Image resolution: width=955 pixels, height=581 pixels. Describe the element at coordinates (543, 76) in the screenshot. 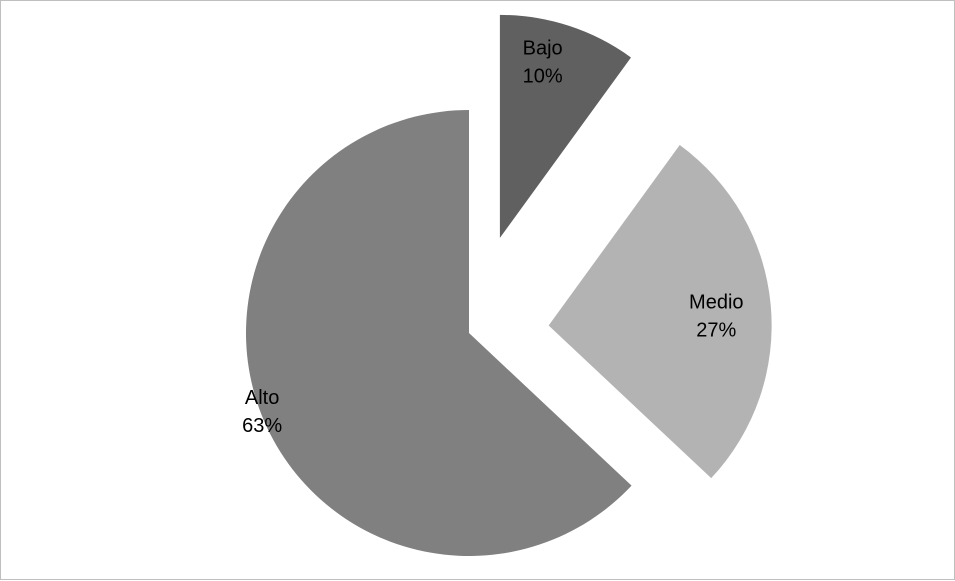

I see `slice-percent-label: 10%` at that location.